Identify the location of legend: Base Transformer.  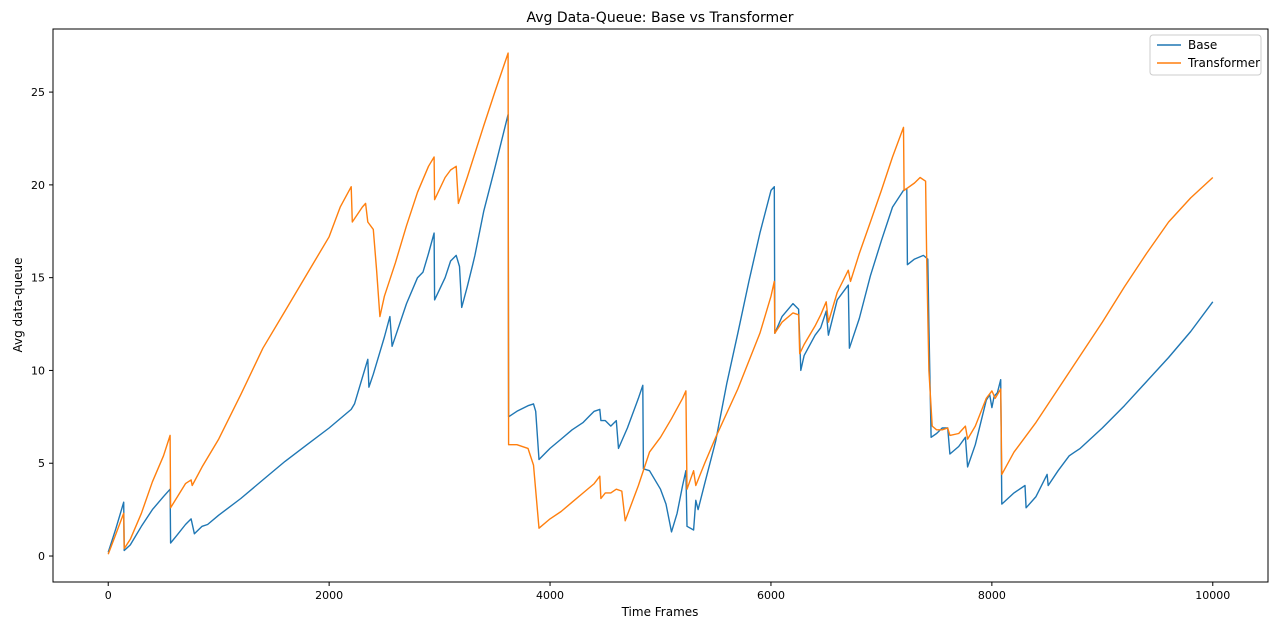
(1205, 55).